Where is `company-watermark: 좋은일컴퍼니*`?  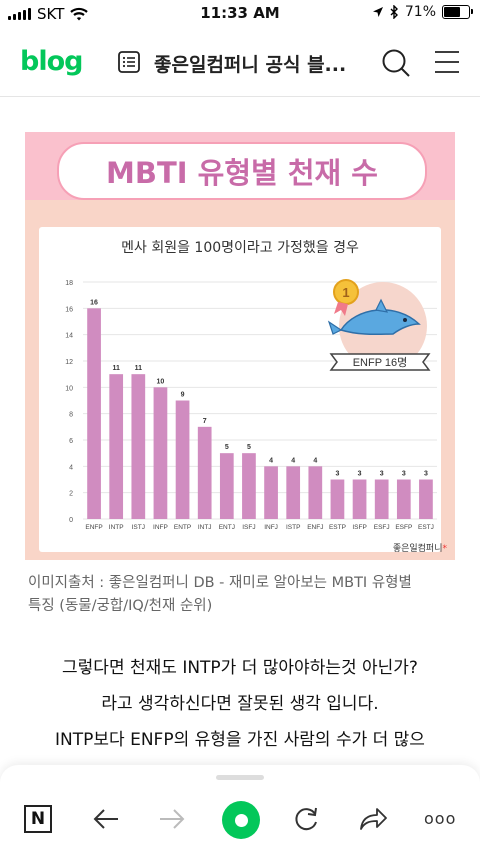
company-watermark: 좋은일컴퍼니* is located at coordinates (420, 547).